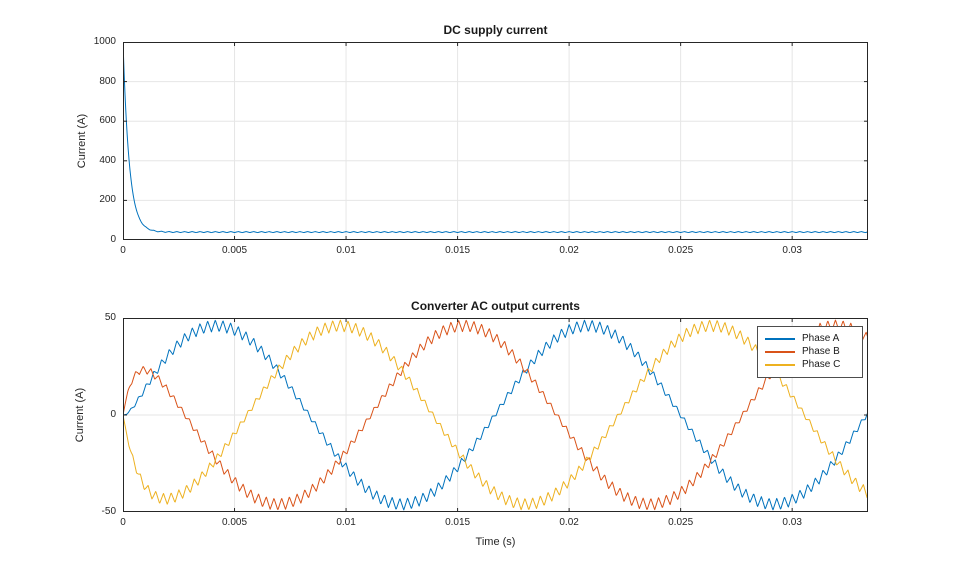 Image resolution: width=959 pixels, height=577 pixels. What do you see at coordinates (495, 30) in the screenshot?
I see `dc-chart-title: DC supply current` at bounding box center [495, 30].